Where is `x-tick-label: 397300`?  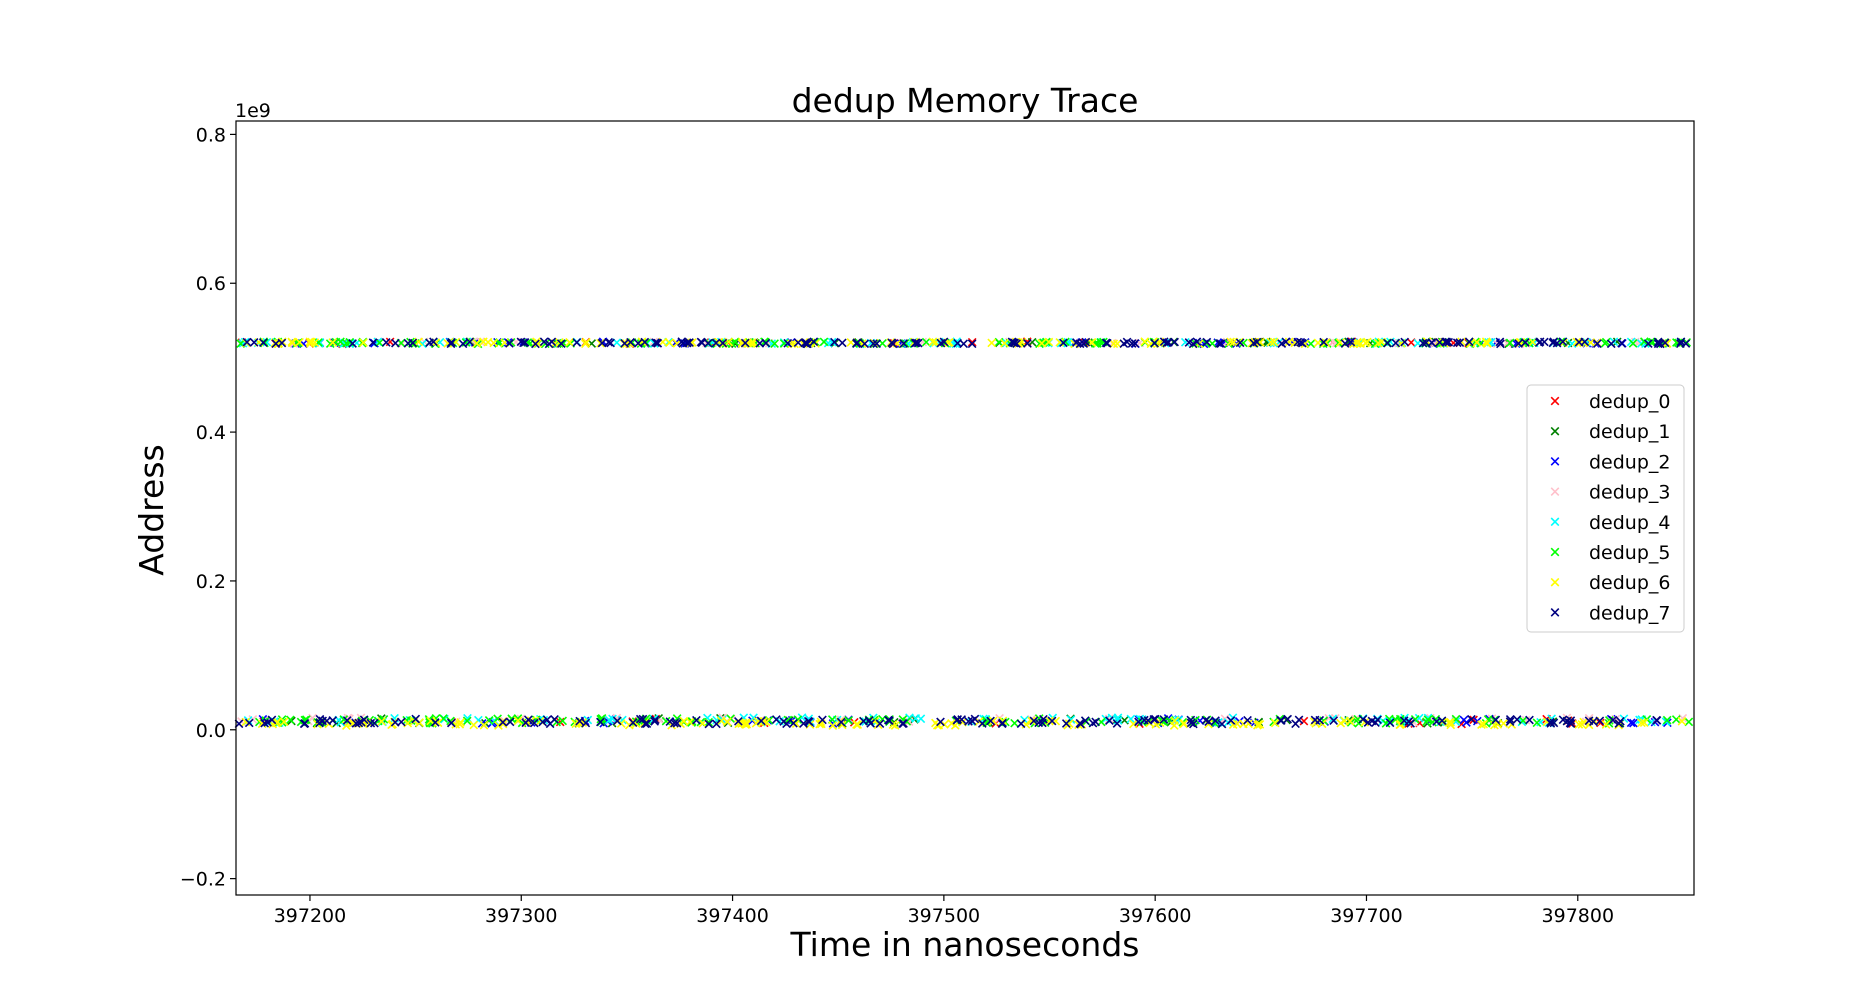
x-tick-label: 397300 is located at coordinates (521, 916).